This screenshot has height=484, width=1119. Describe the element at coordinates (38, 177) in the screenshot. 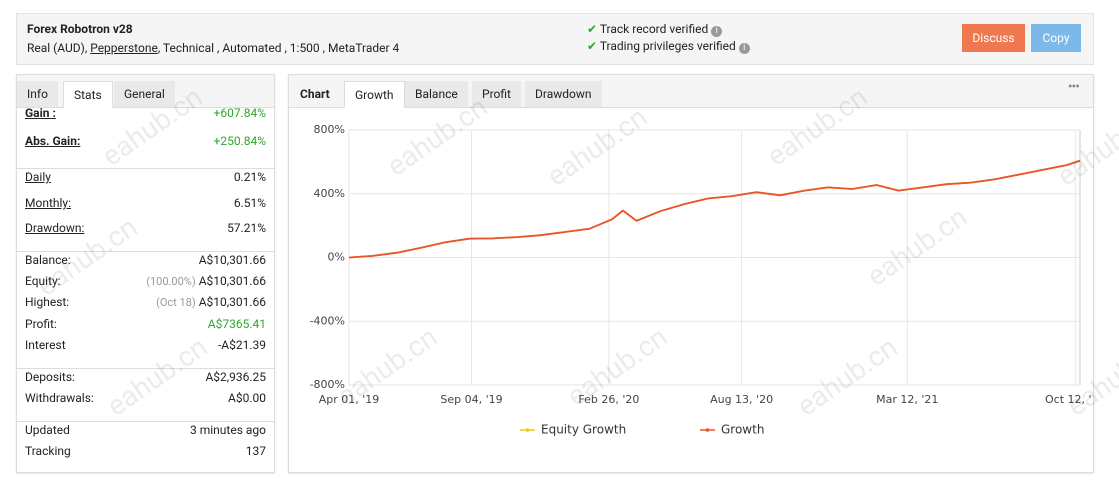

I see `stat-label: Daily` at that location.